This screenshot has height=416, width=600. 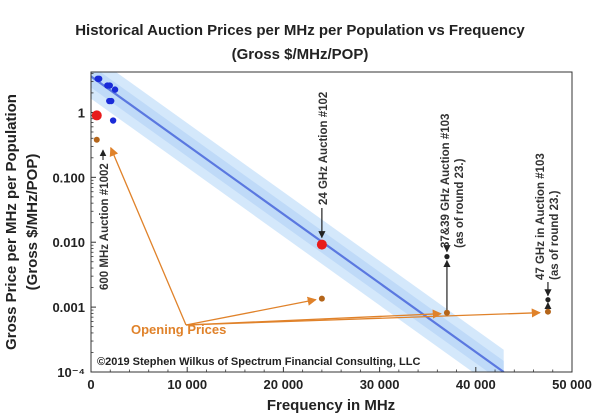 I want to click on opening-arrow-24ghz, so click(x=251, y=311).